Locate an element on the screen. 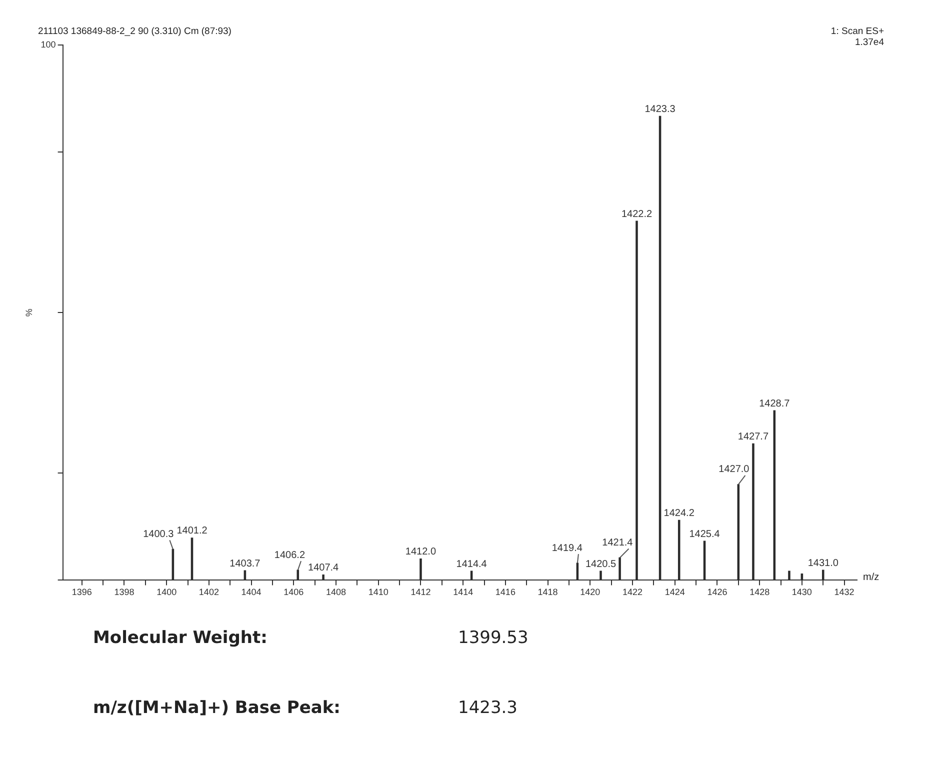  x-tick-label: 1404 is located at coordinates (251, 592).